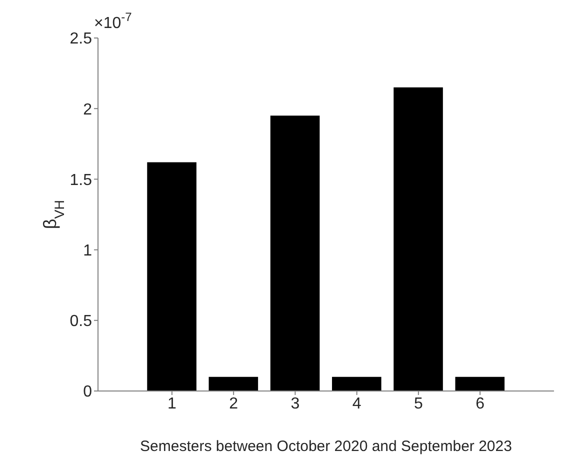 The height and width of the screenshot is (455, 584). What do you see at coordinates (87, 392) in the screenshot?
I see `y-tick-label: 0` at bounding box center [87, 392].